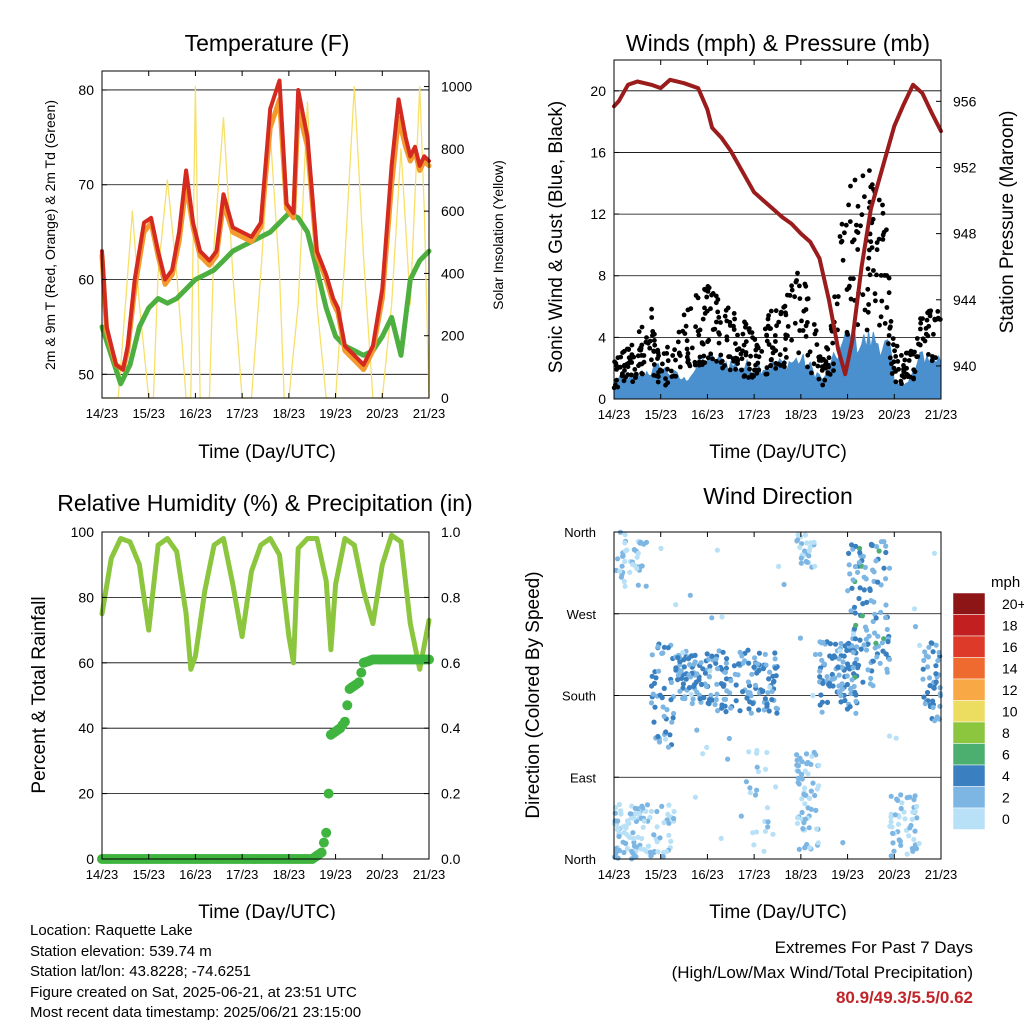 This screenshot has width=1024, height=1024. I want to click on x-tick-label: 19/23, so click(847, 874).